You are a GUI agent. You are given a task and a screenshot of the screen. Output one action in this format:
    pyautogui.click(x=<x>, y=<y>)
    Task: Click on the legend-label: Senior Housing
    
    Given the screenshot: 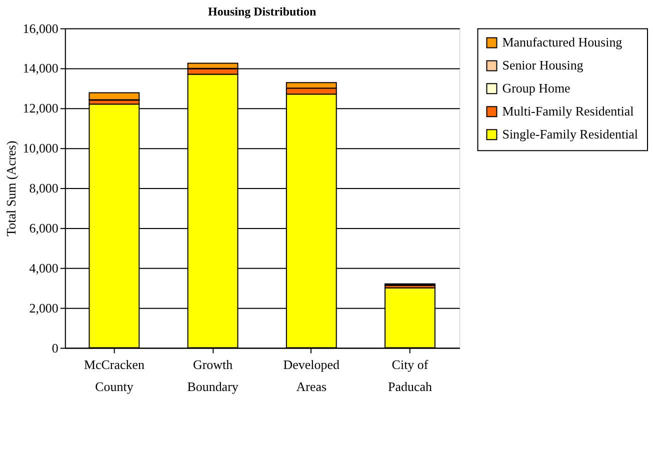 What is the action you would take?
    pyautogui.click(x=543, y=65)
    